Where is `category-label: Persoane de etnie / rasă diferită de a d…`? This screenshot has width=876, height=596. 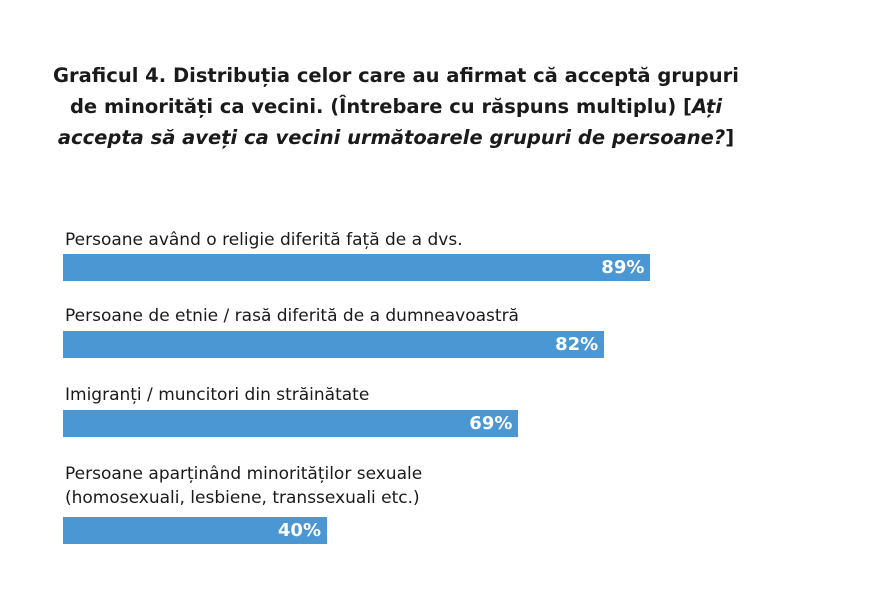
category-label: Persoane de etnie / rasă diferită de a d… is located at coordinates (292, 316).